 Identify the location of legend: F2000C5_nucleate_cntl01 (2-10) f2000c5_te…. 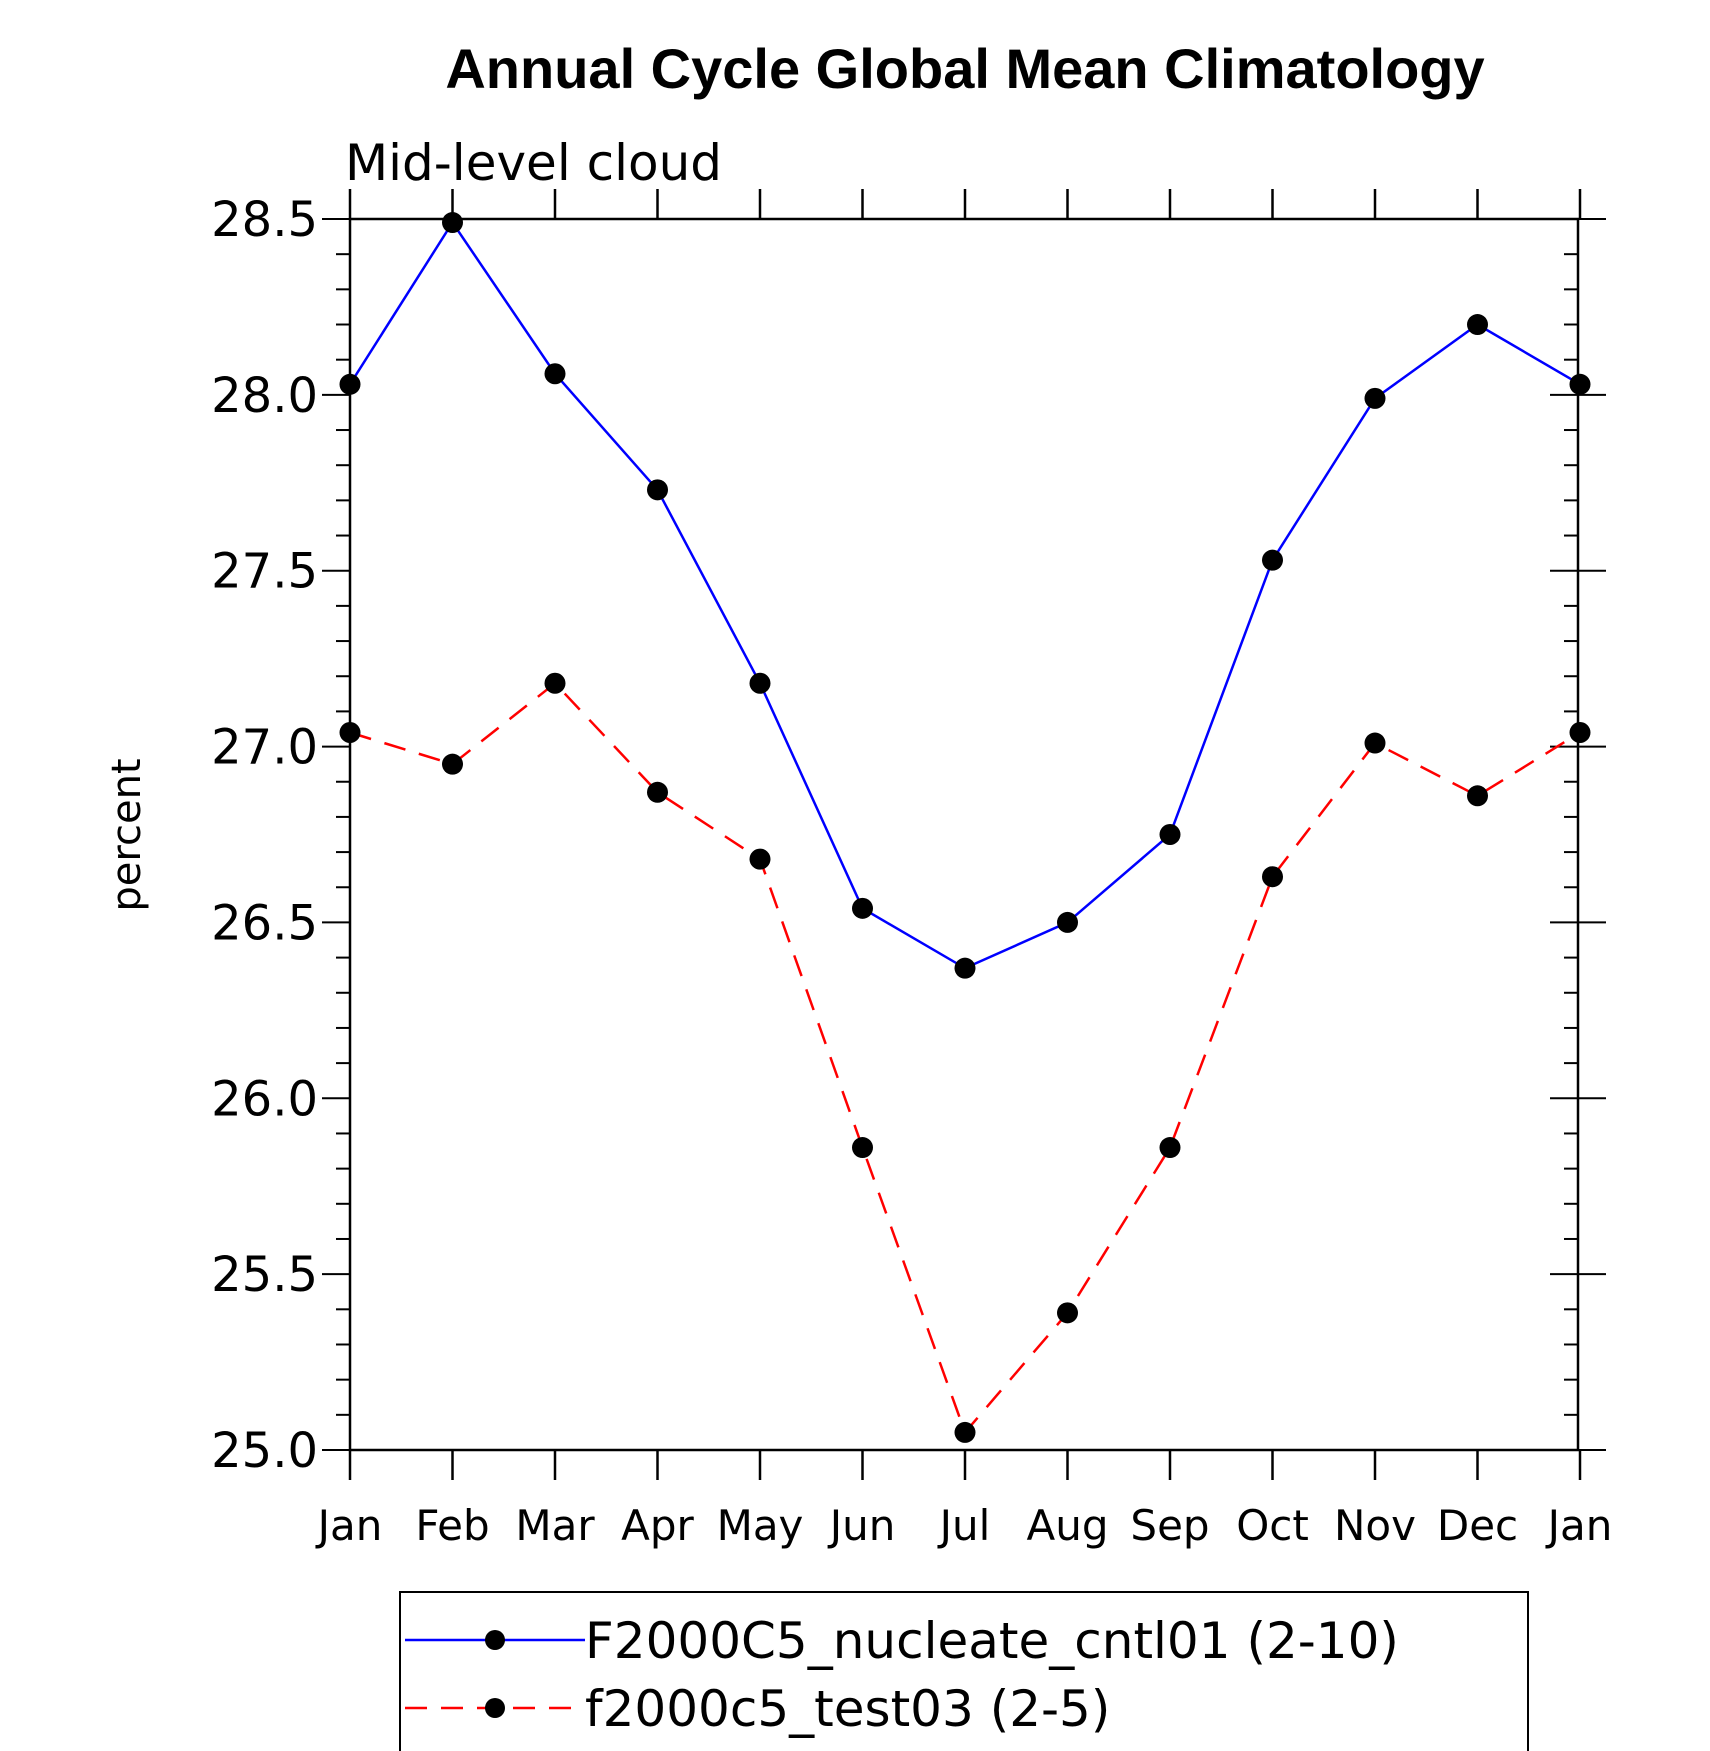
(964, 1671).